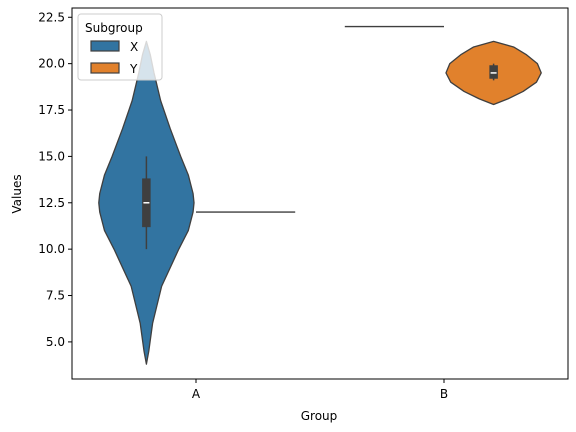  Describe the element at coordinates (55, 296) in the screenshot. I see `y-tick-label: 7.5` at that location.